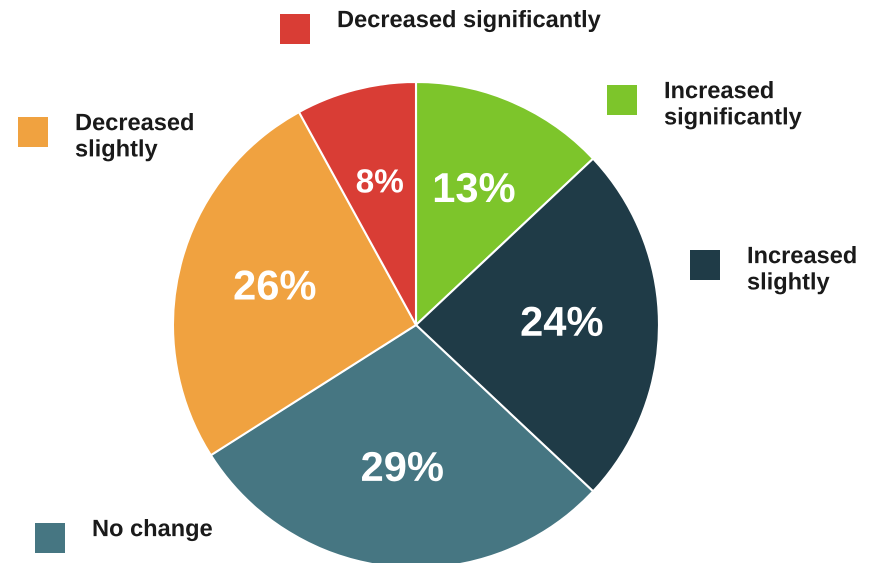  What do you see at coordinates (474, 187) in the screenshot?
I see `data-label: 13%` at bounding box center [474, 187].